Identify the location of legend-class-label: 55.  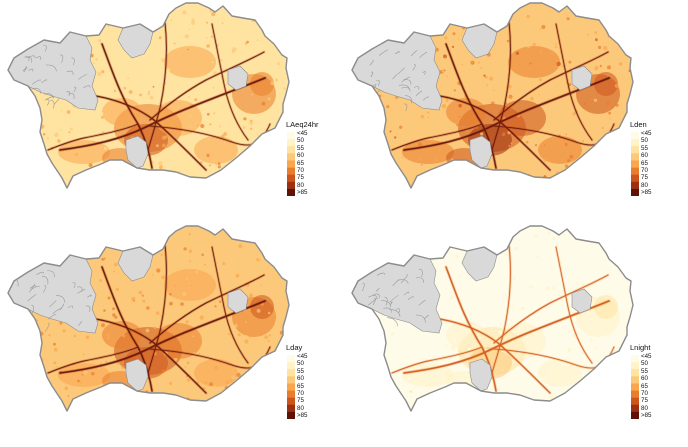
(300, 148).